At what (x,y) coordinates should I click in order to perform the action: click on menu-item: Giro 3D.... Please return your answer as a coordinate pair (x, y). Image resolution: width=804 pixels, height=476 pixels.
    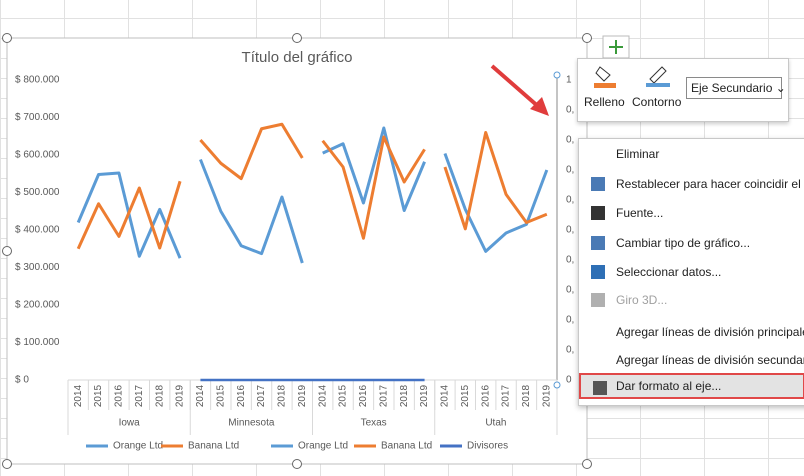
    Looking at the image, I should click on (691, 300).